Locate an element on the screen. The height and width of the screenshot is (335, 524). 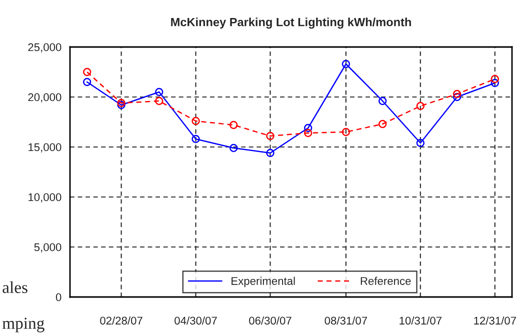
x-tick-label: 10/31/07 is located at coordinates (421, 320).